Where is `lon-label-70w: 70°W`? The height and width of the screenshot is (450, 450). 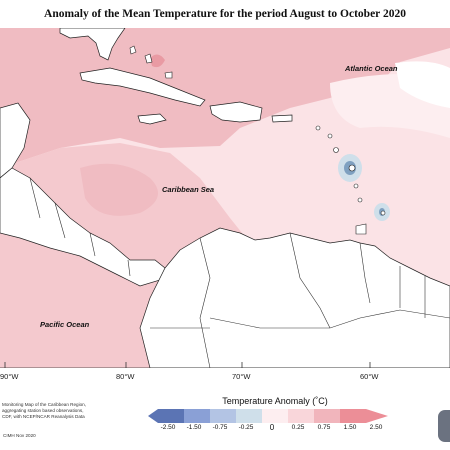
lon-label-70w: 70°W is located at coordinates (241, 376).